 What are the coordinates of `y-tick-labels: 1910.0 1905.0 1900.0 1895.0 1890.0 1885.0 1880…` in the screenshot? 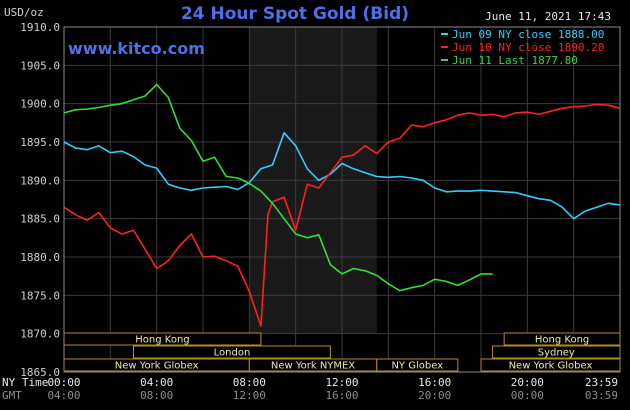 It's located at (40, 200).